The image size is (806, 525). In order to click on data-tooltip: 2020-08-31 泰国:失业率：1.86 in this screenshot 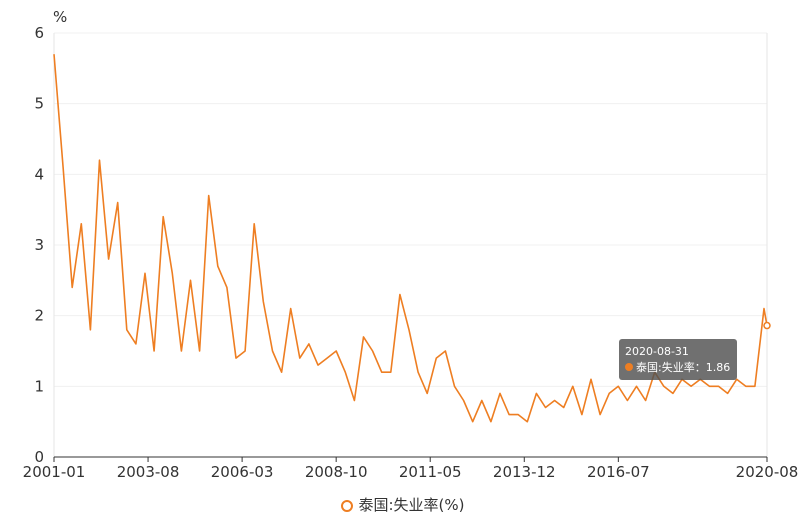, I will do `click(678, 359)`.